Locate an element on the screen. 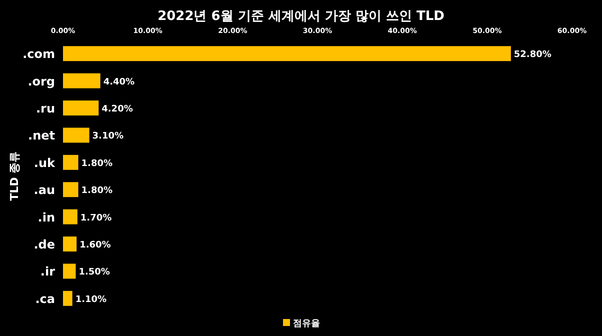  text: 52.80% is located at coordinates (533, 55).